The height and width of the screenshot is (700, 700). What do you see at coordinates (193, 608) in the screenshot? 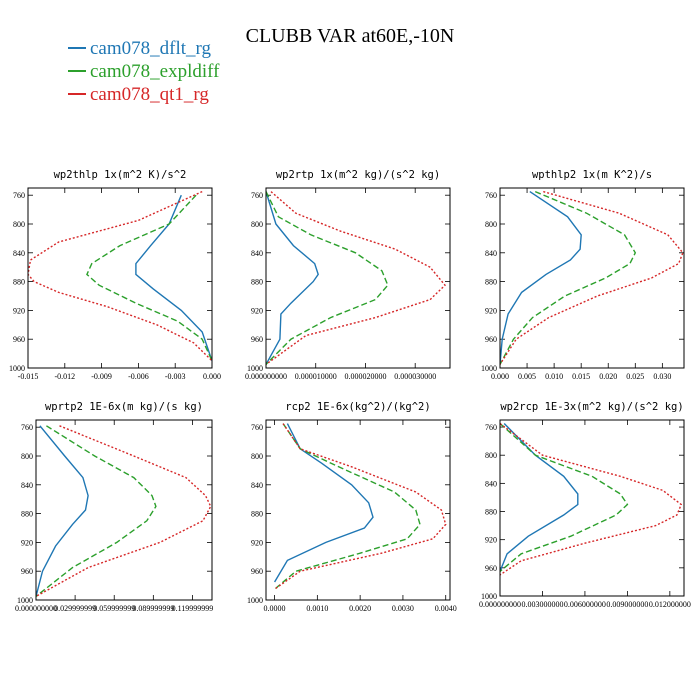
I see `x-tick-label: 0.119999999` at bounding box center [193, 608].